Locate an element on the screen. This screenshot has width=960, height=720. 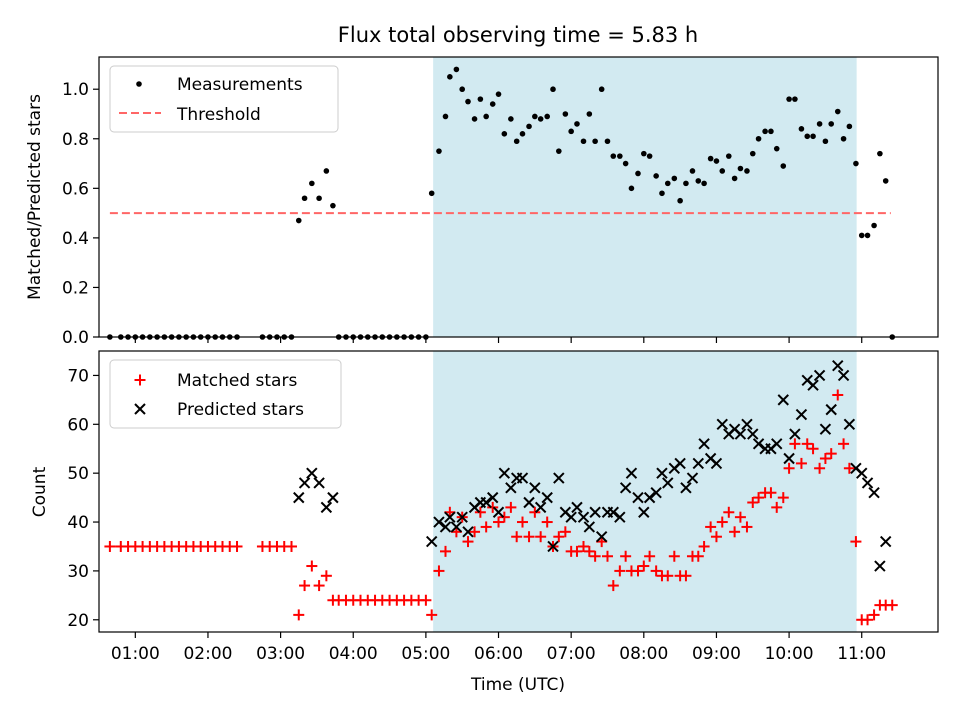
y-tick-label: 0.2 is located at coordinates (75, 288).